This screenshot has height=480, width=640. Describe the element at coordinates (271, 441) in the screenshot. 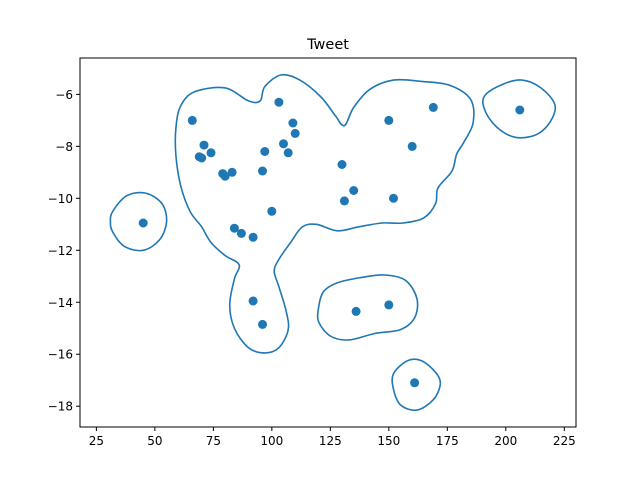

I see `x-tick-label: 100` at that location.